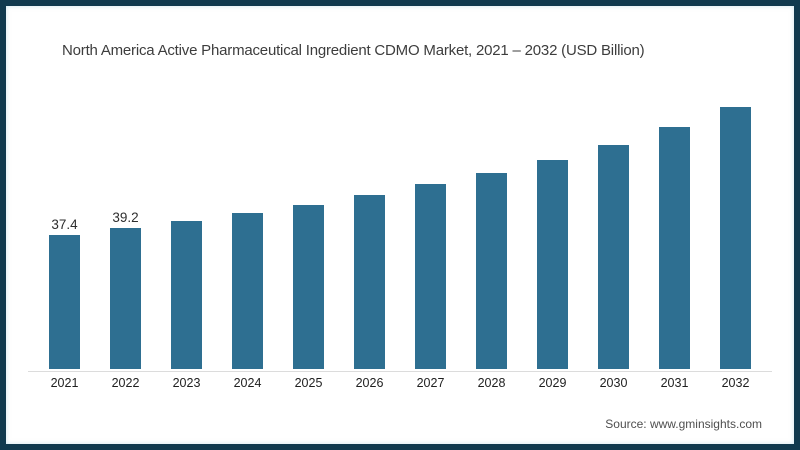  Describe the element at coordinates (125, 383) in the screenshot. I see `x-axis-tick-label: 2022` at that location.